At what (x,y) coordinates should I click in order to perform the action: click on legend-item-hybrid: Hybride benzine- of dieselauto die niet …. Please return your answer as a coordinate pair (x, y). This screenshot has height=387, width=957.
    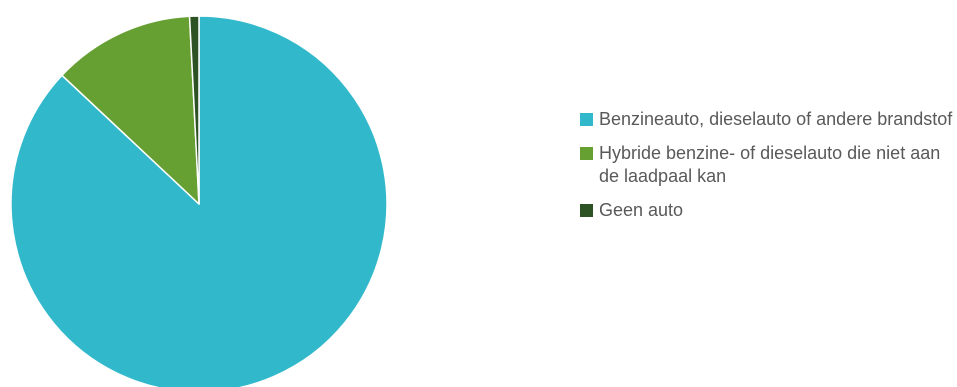
    Looking at the image, I should click on (768, 165).